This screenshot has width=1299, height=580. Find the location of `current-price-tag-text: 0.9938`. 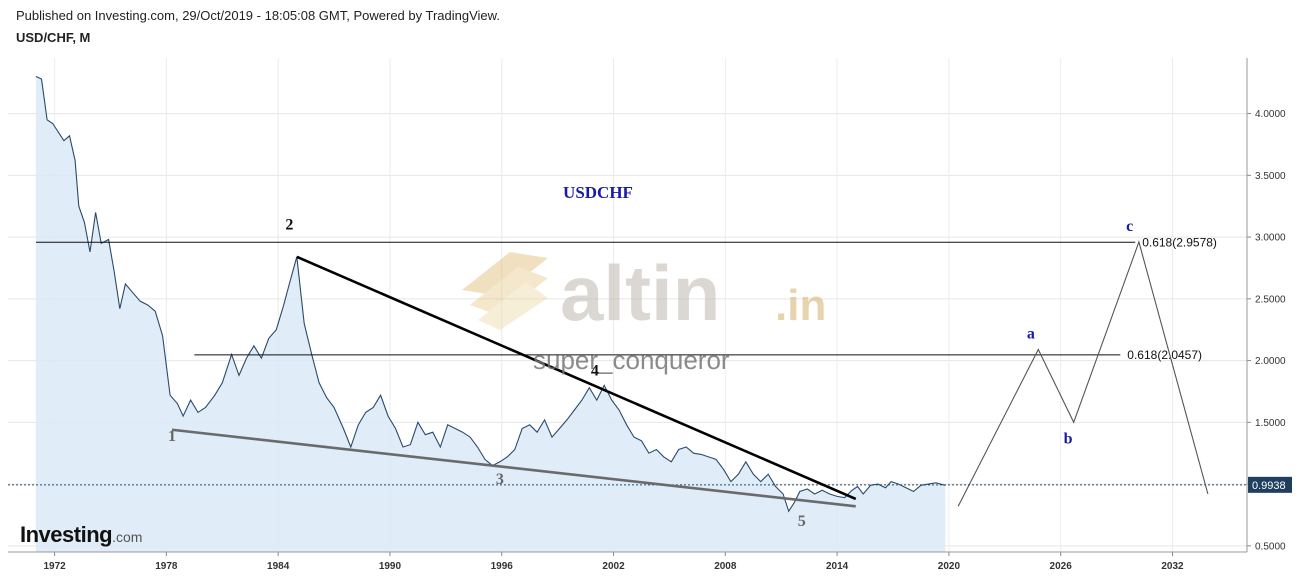

current-price-tag-text: 0.9938 is located at coordinates (1269, 486).